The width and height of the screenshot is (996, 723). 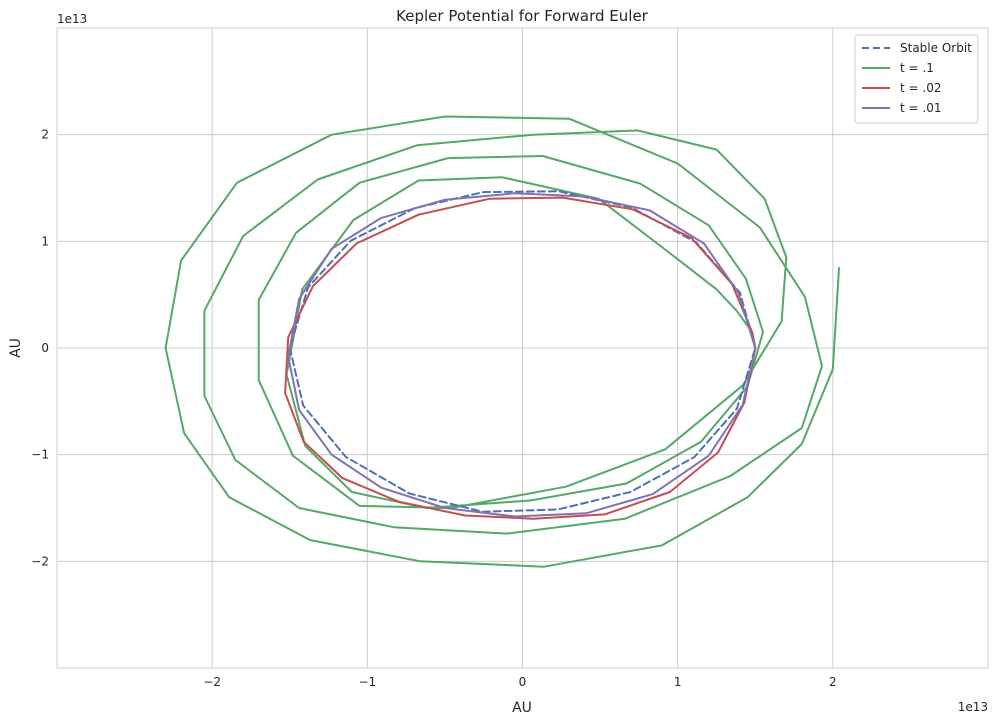 What do you see at coordinates (523, 682) in the screenshot?
I see `x-tick-label: 0` at bounding box center [523, 682].